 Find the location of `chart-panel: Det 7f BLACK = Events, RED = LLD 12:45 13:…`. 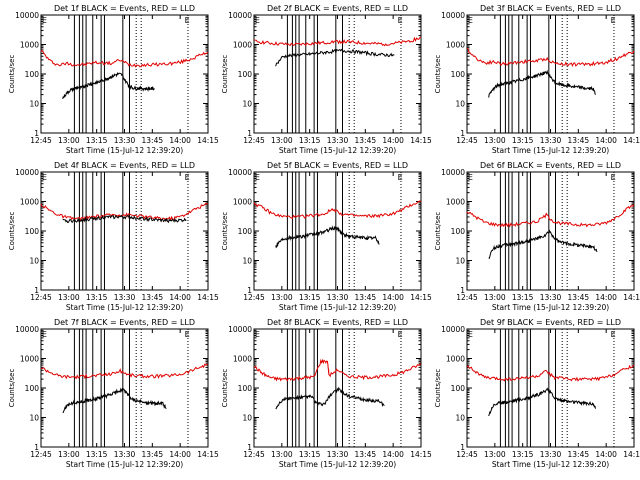

chart-panel: Det 7f BLACK = Events, RED = LLD 12:45 13:… is located at coordinates (113, 393).